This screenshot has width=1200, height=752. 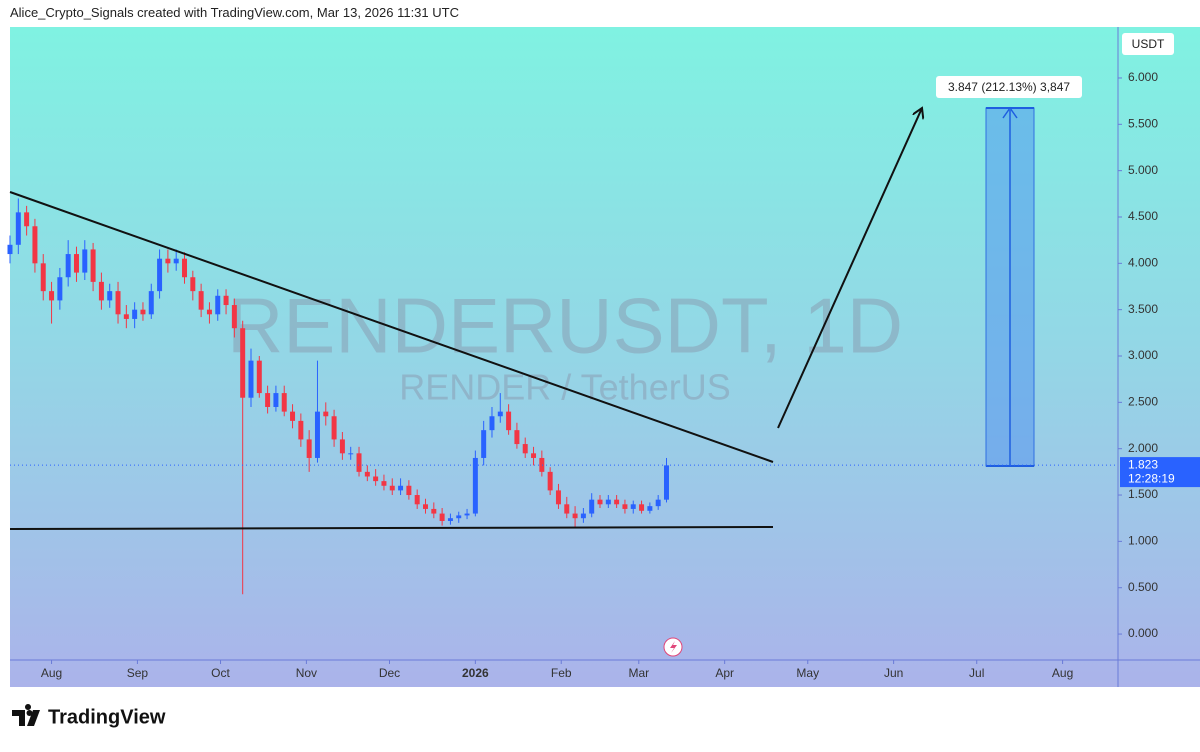 I want to click on x-tick-label: Mar, so click(x=638, y=673).